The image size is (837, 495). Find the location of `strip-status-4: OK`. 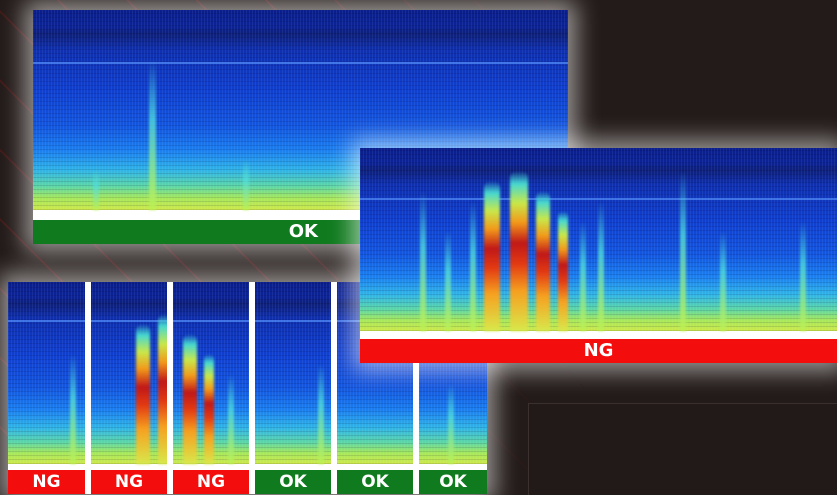

strip-status-4: OK is located at coordinates (293, 482).